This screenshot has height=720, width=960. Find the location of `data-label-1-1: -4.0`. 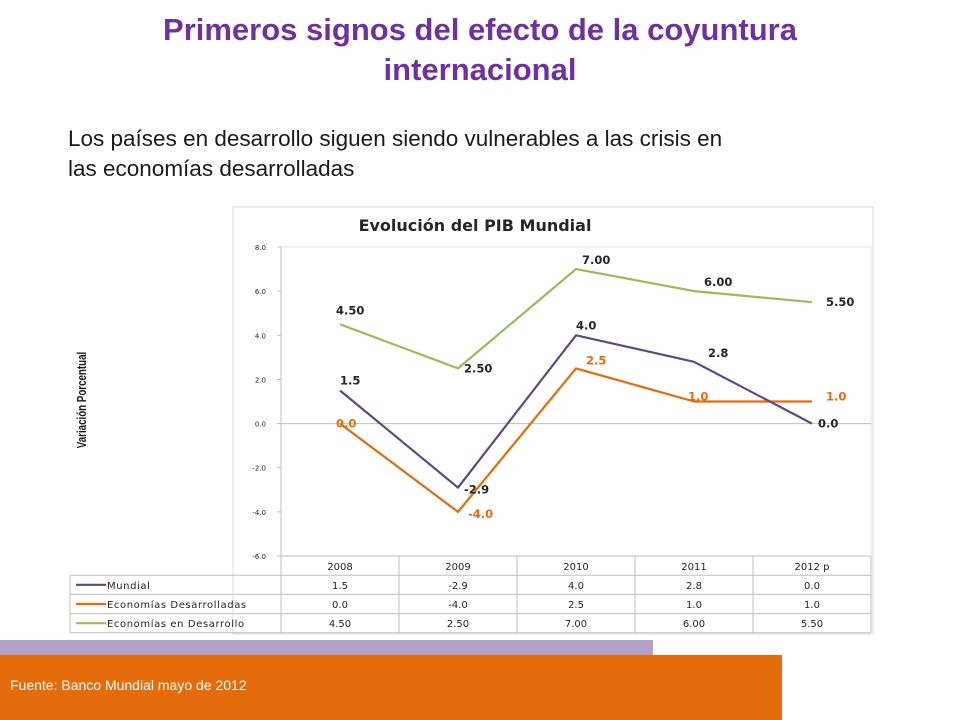

data-label-1-1: -4.0 is located at coordinates (480, 514).